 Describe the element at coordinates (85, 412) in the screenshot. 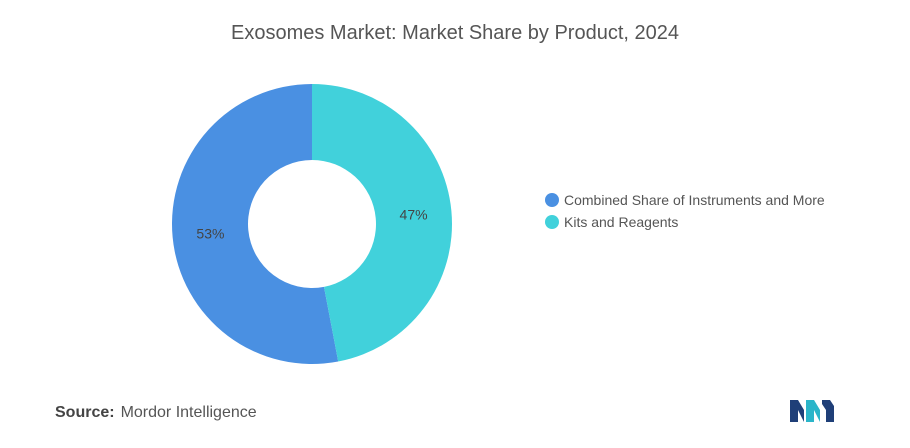

I see `source-label: Source:` at that location.